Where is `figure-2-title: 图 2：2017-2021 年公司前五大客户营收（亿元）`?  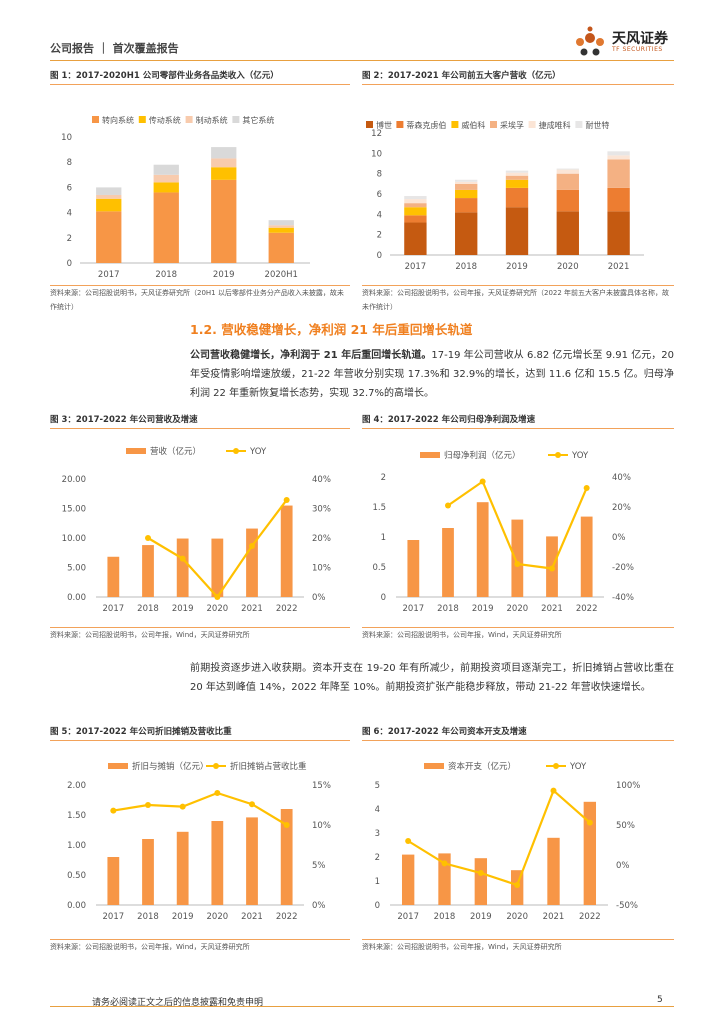
figure-2-title: 图 2：2017-2021 年公司前五大客户营收（亿元） is located at coordinates (461, 76).